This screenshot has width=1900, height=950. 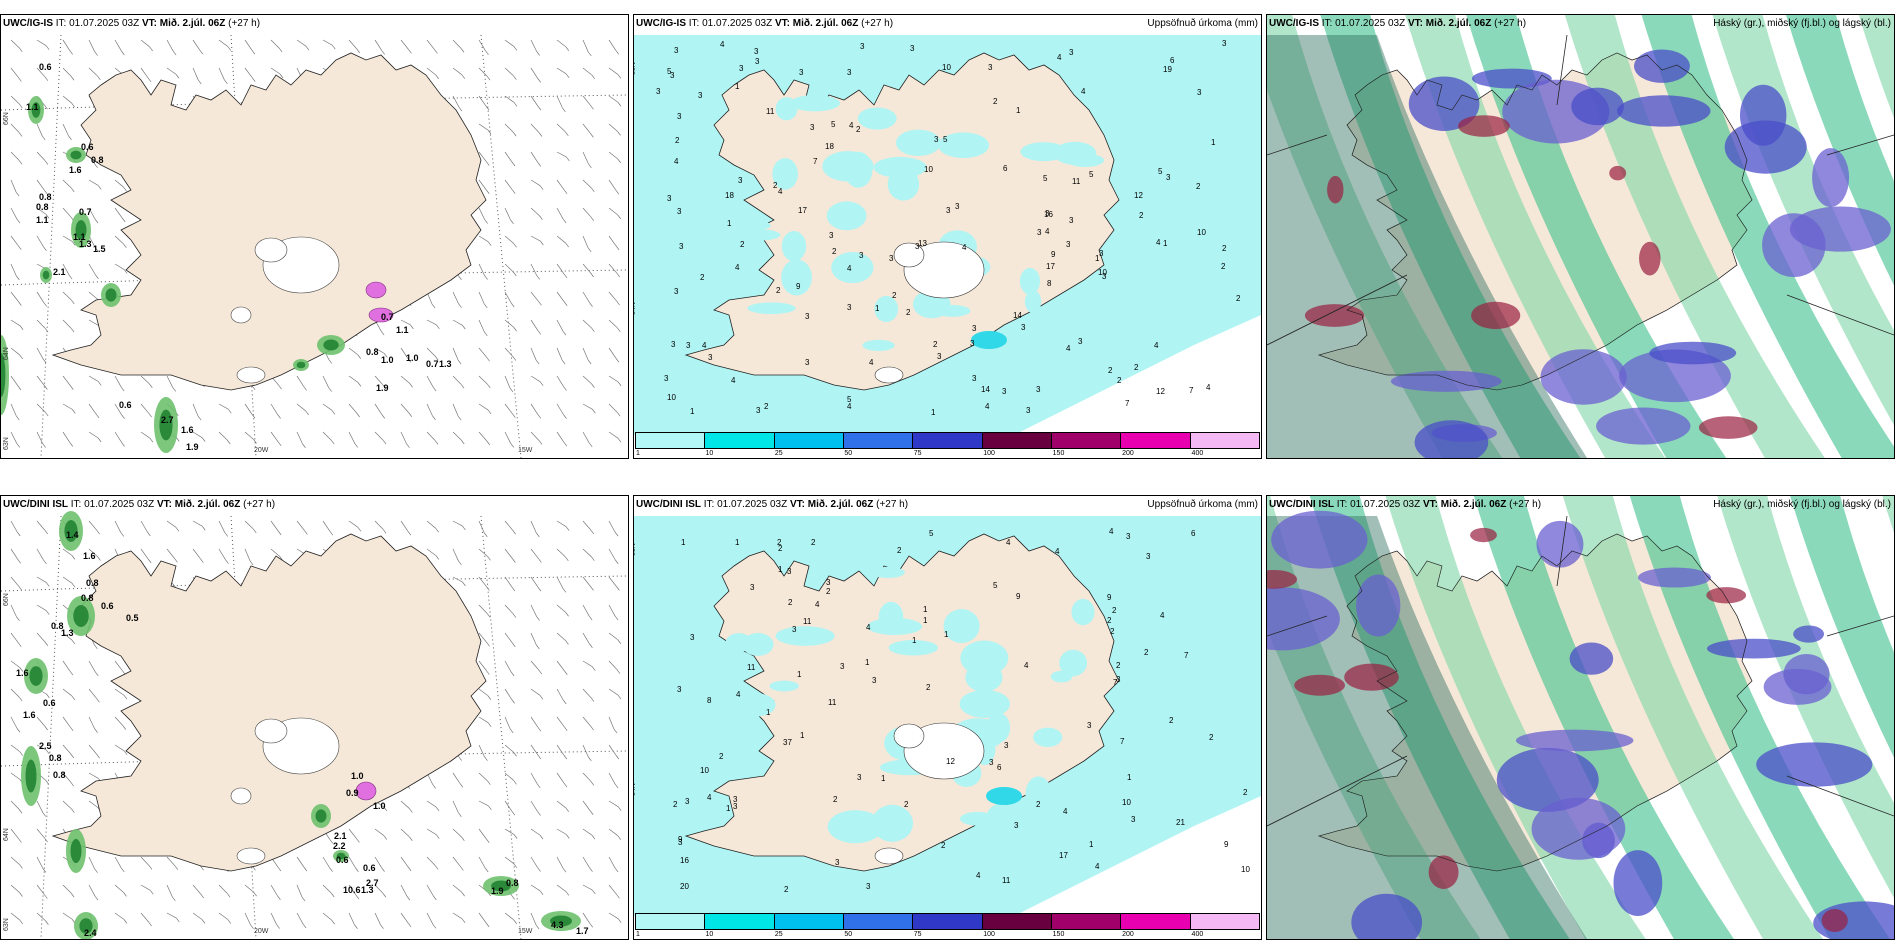 I want to click on icing-value: 2.7, so click(x=167, y=420).